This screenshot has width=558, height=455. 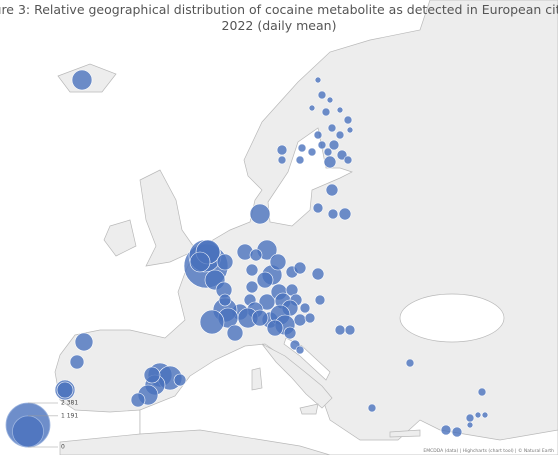 I want to click on great-britain, so click(x=168, y=218).